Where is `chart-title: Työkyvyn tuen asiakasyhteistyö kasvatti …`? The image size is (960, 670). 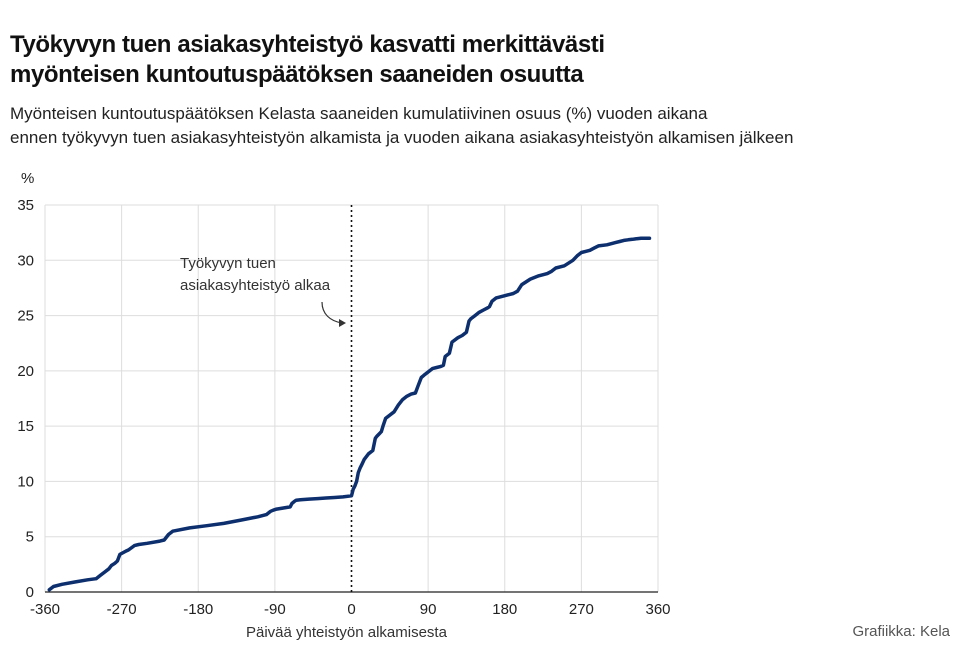
chart-title: Työkyvyn tuen asiakasyhteistyö kasvatti … is located at coordinates (460, 60).